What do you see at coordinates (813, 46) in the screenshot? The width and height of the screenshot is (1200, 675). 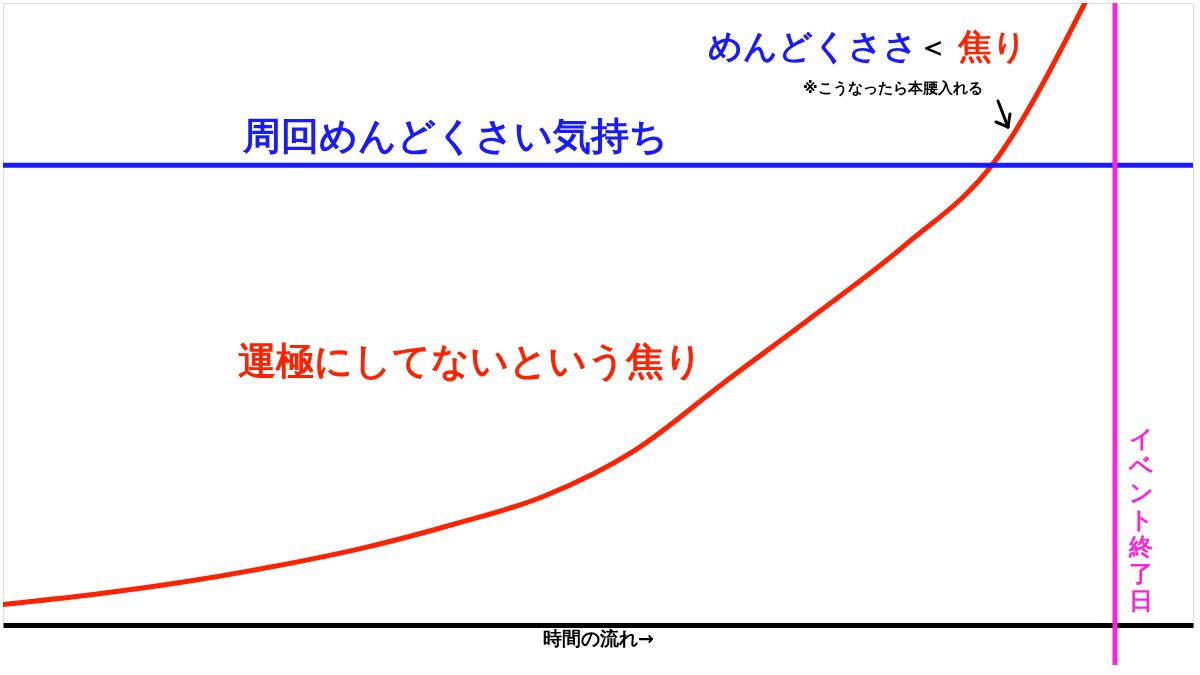 I see `annotation: めんどくささ` at bounding box center [813, 46].